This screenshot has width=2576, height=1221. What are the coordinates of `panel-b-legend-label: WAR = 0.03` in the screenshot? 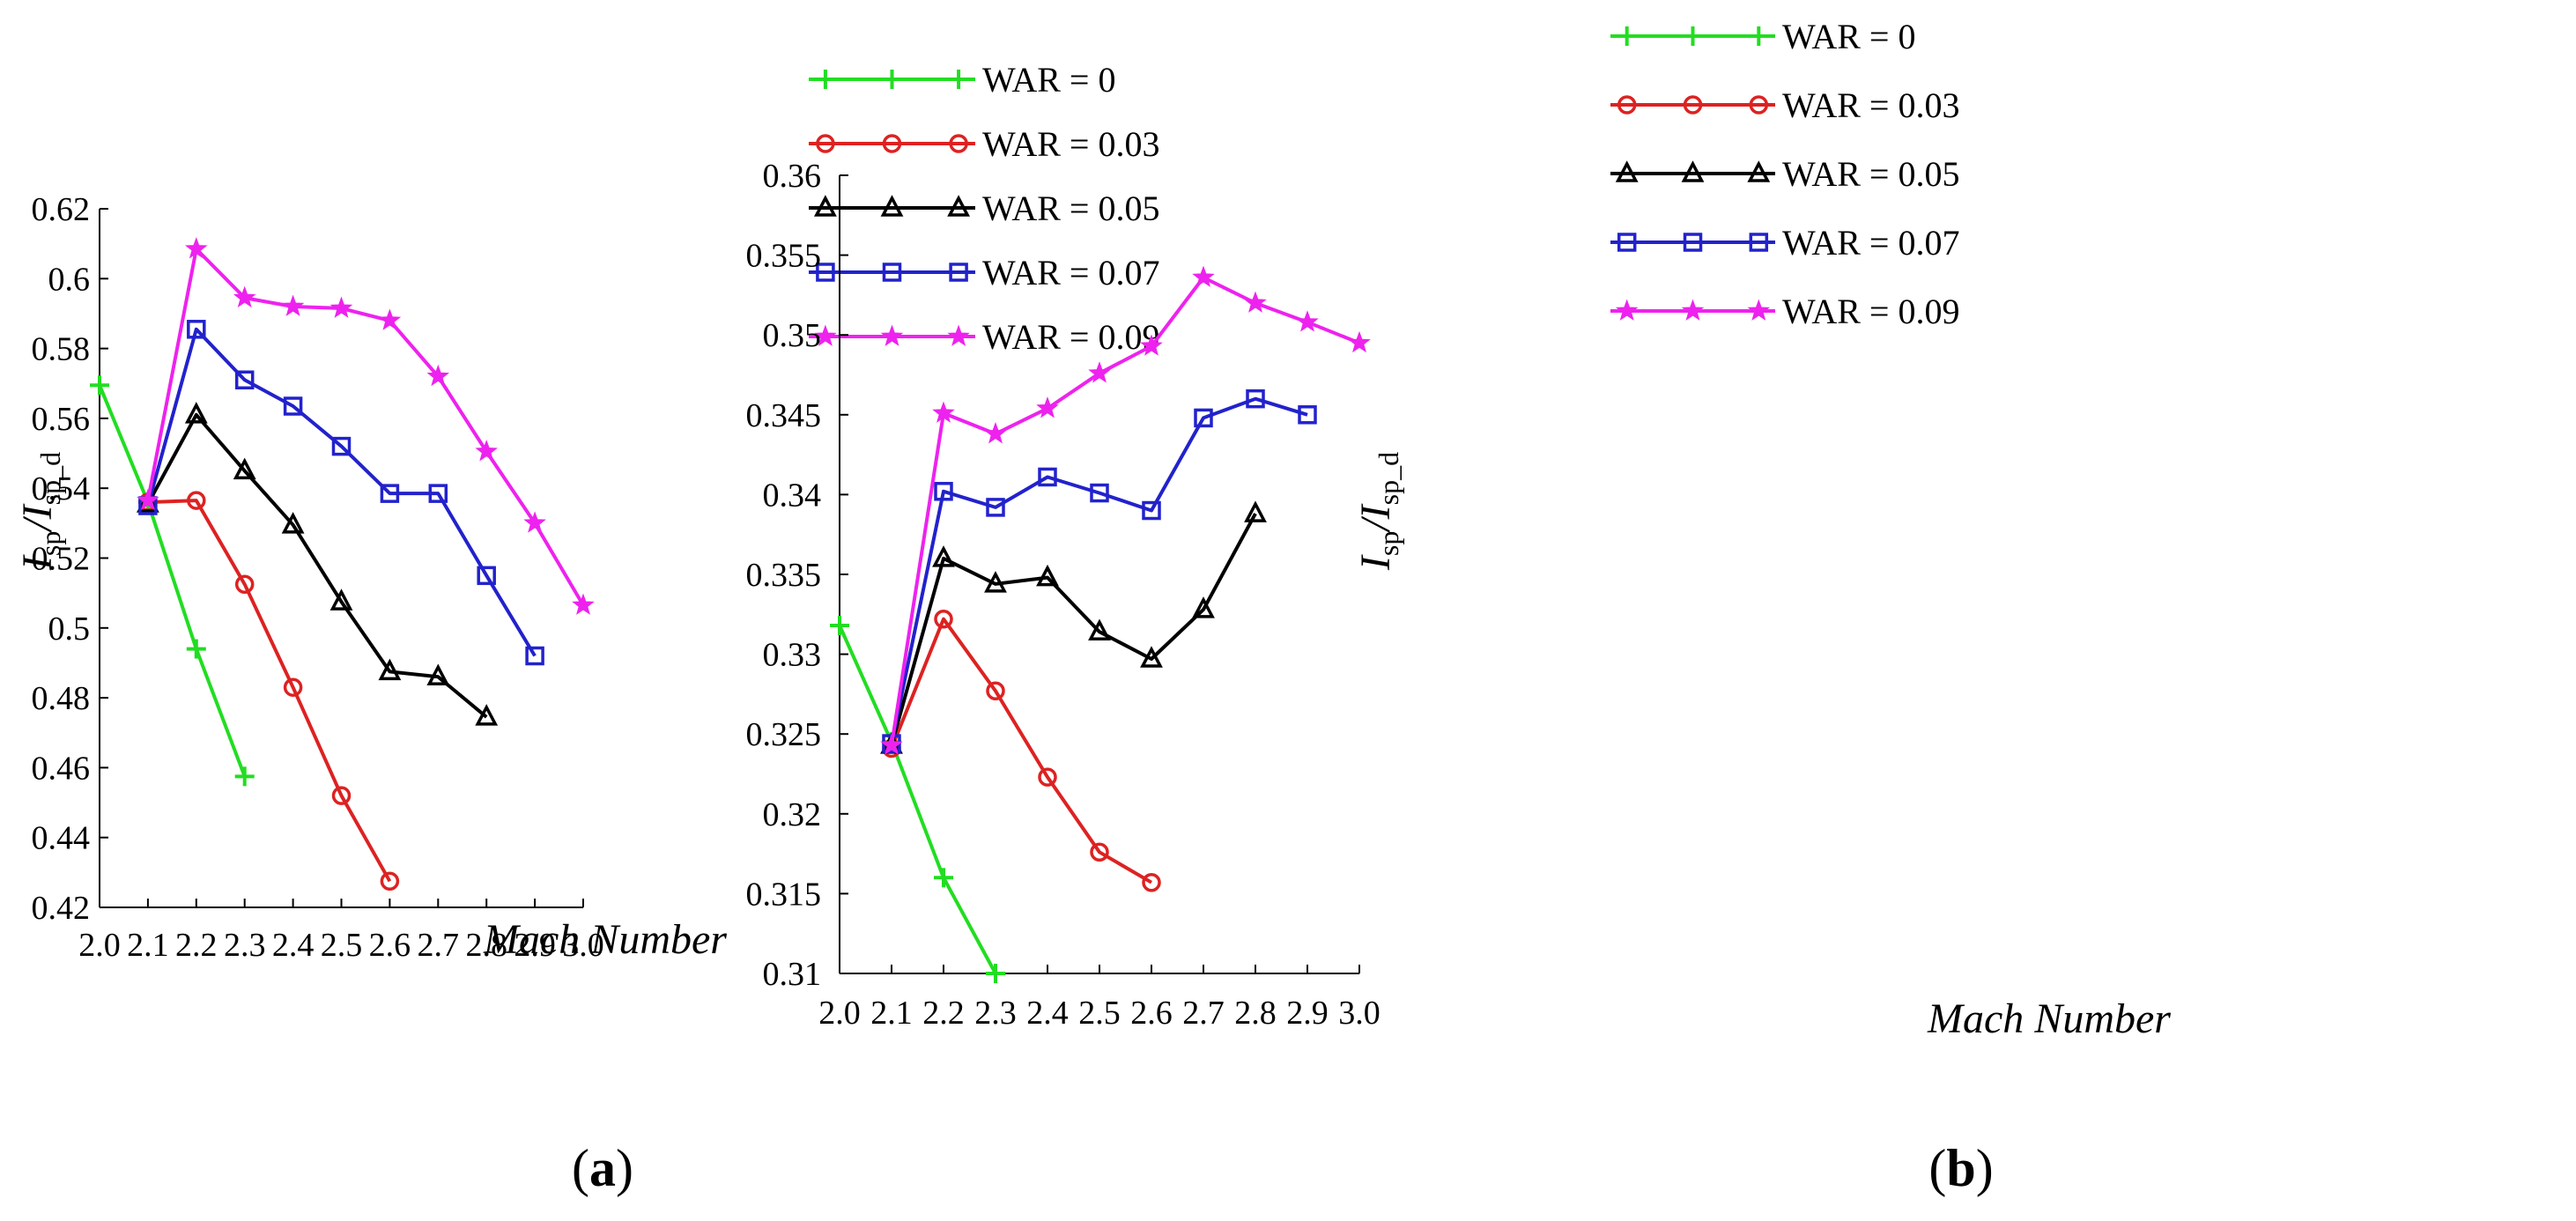 It's located at (1870, 105).